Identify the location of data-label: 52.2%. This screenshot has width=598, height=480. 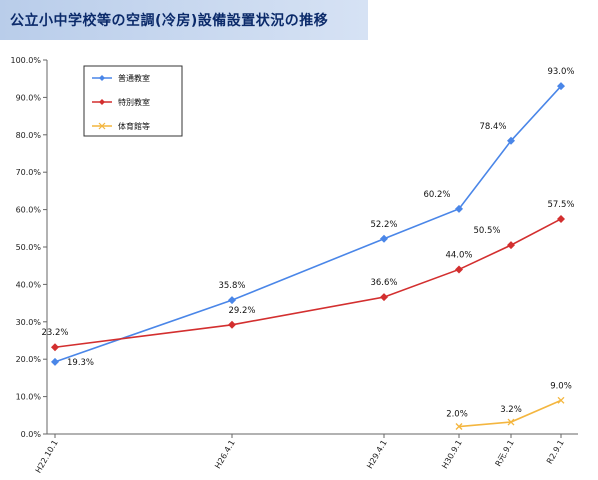
(383, 225).